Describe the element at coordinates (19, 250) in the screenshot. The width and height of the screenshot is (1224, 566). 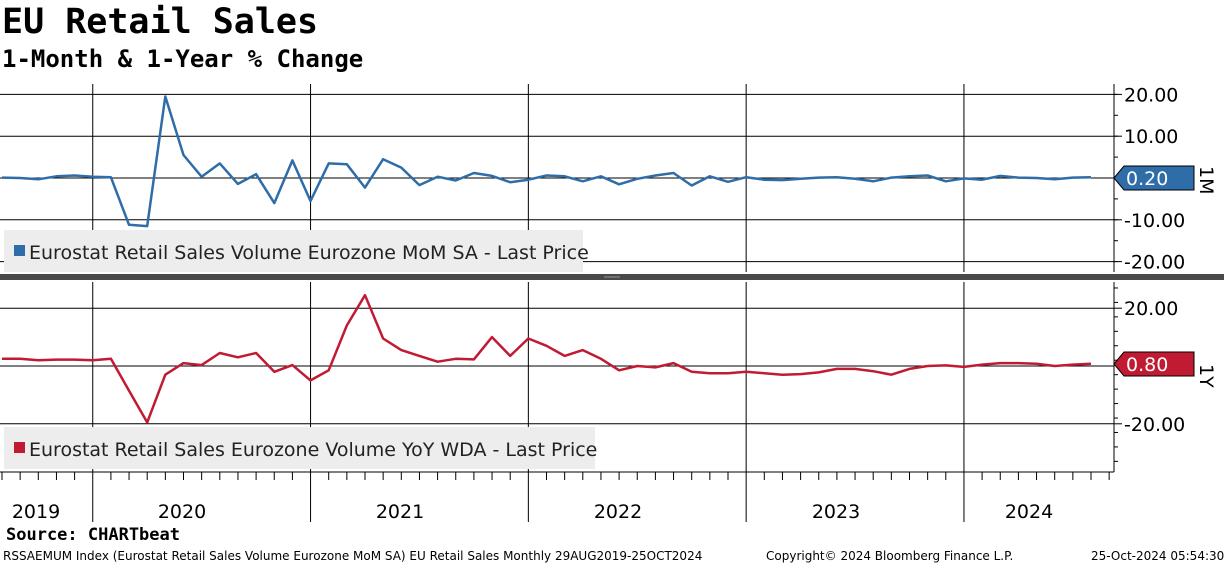
I see `legend-mom-swatch` at that location.